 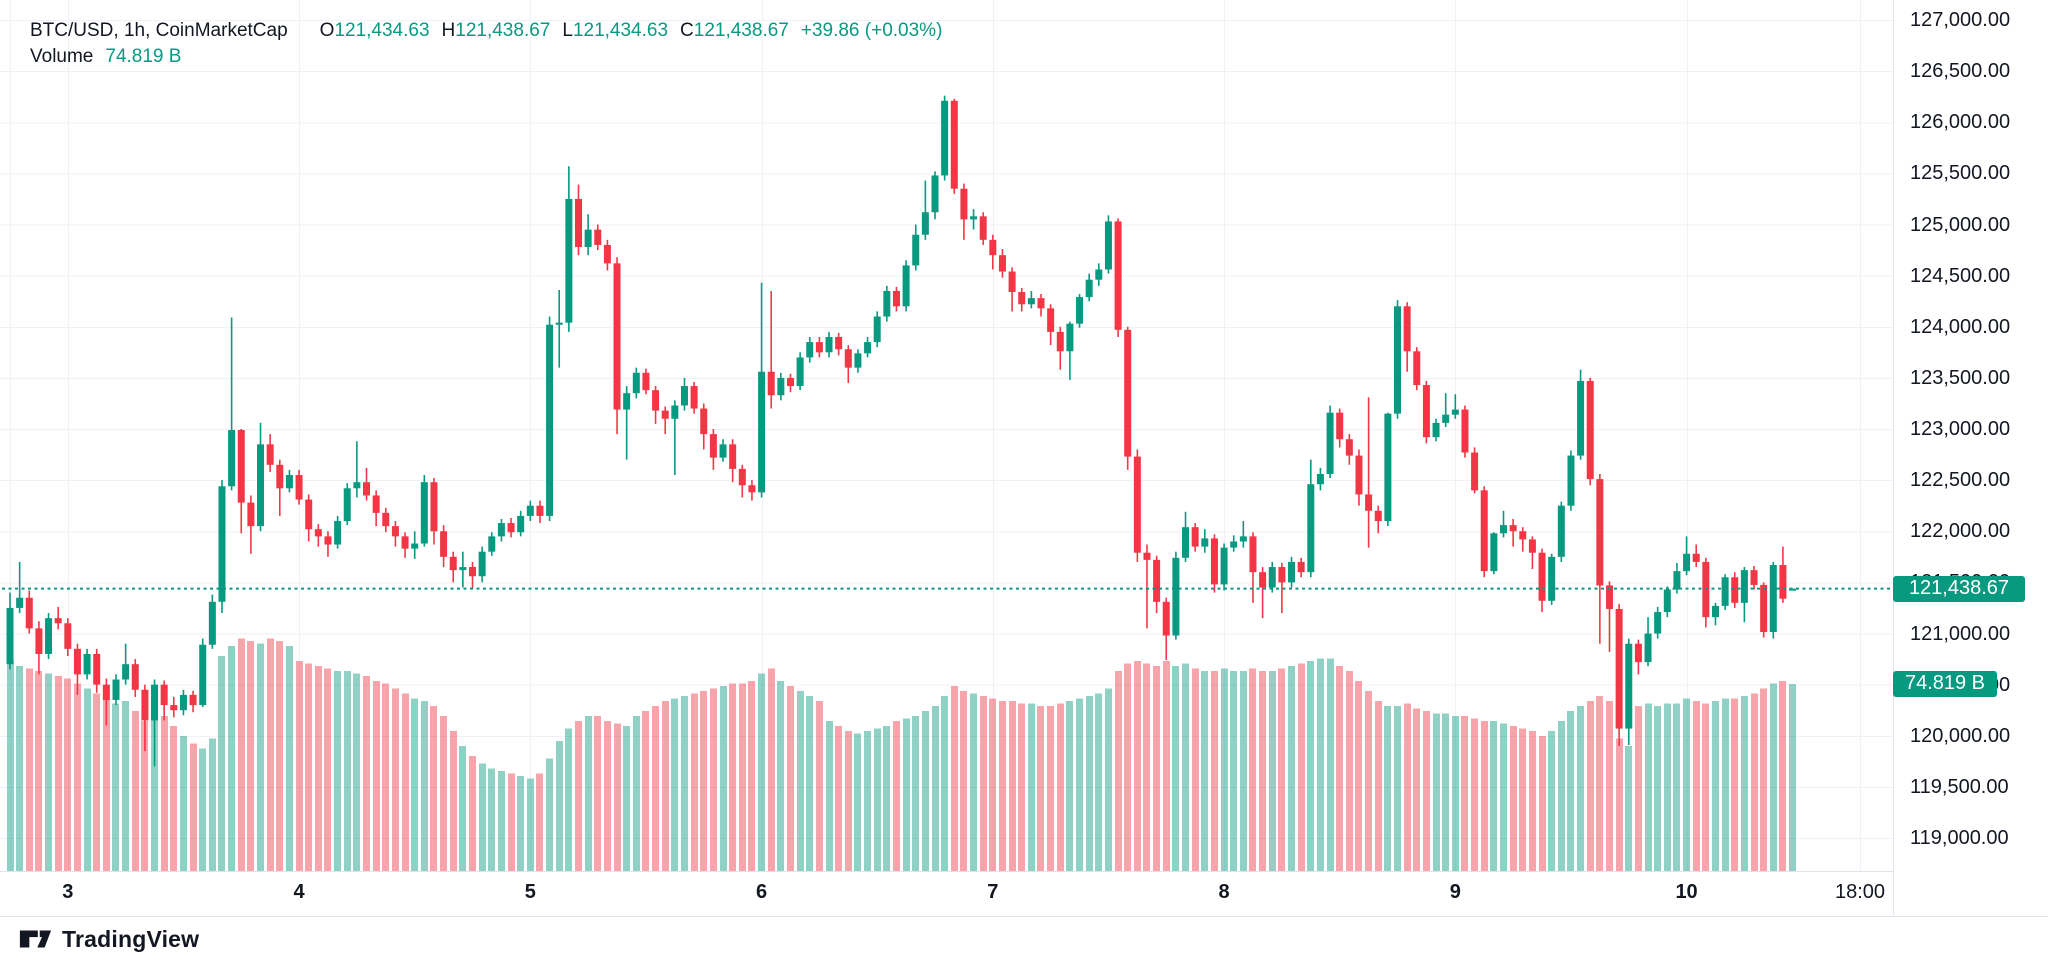 What do you see at coordinates (448, 30) in the screenshot?
I see `high-label: H` at bounding box center [448, 30].